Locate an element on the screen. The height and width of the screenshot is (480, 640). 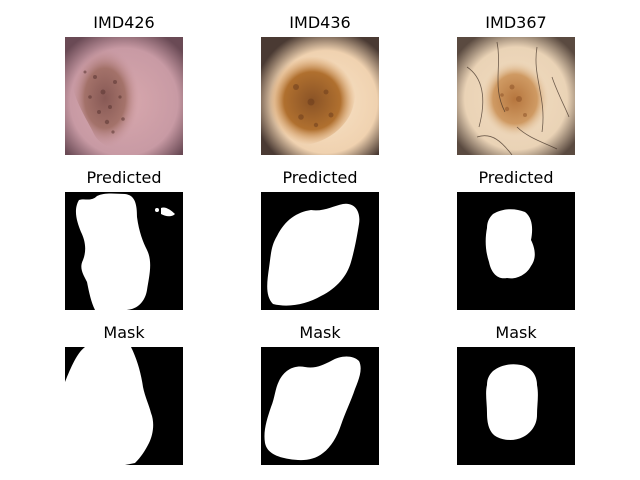
image-panel-imd436: IMD436 is located at coordinates (320, 84).